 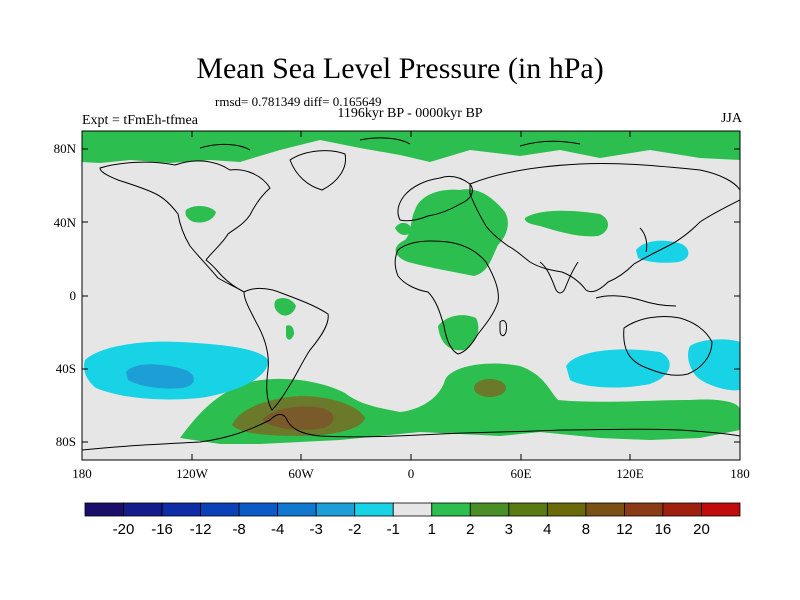 I want to click on colorbar-label: 12, so click(x=624, y=529).